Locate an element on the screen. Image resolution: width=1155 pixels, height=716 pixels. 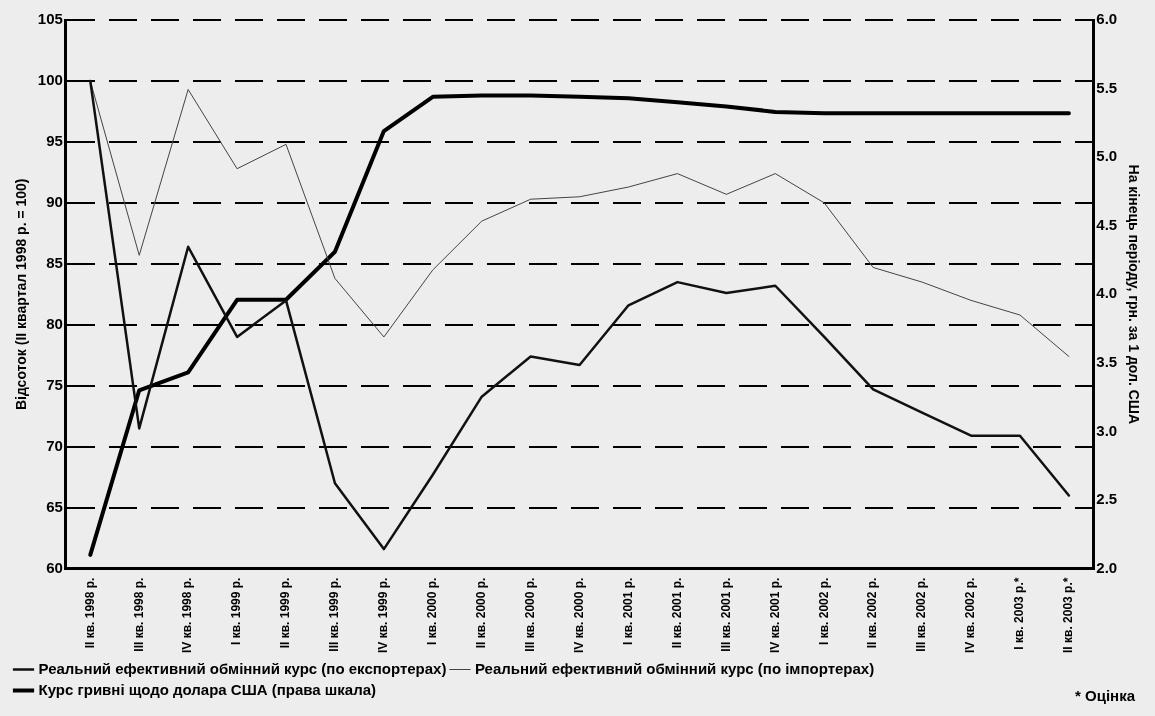
x-tick-label: I кв. 2001 р. is located at coordinates (627, 611).